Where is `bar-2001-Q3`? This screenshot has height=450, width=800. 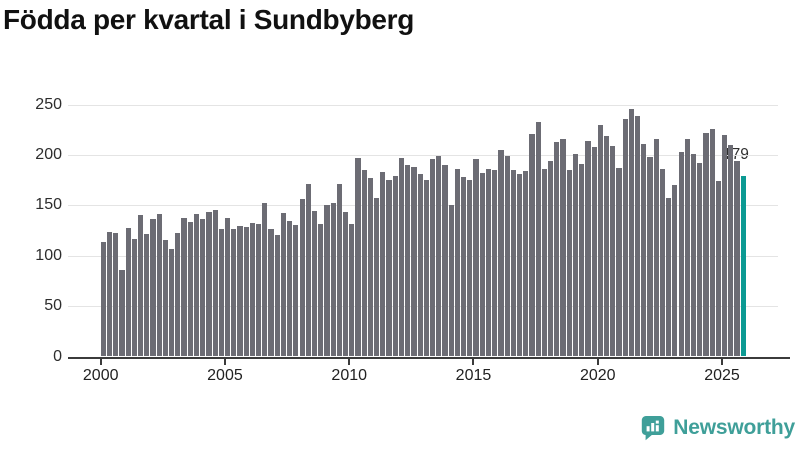
bar-2001-Q3 is located at coordinates (140, 286).